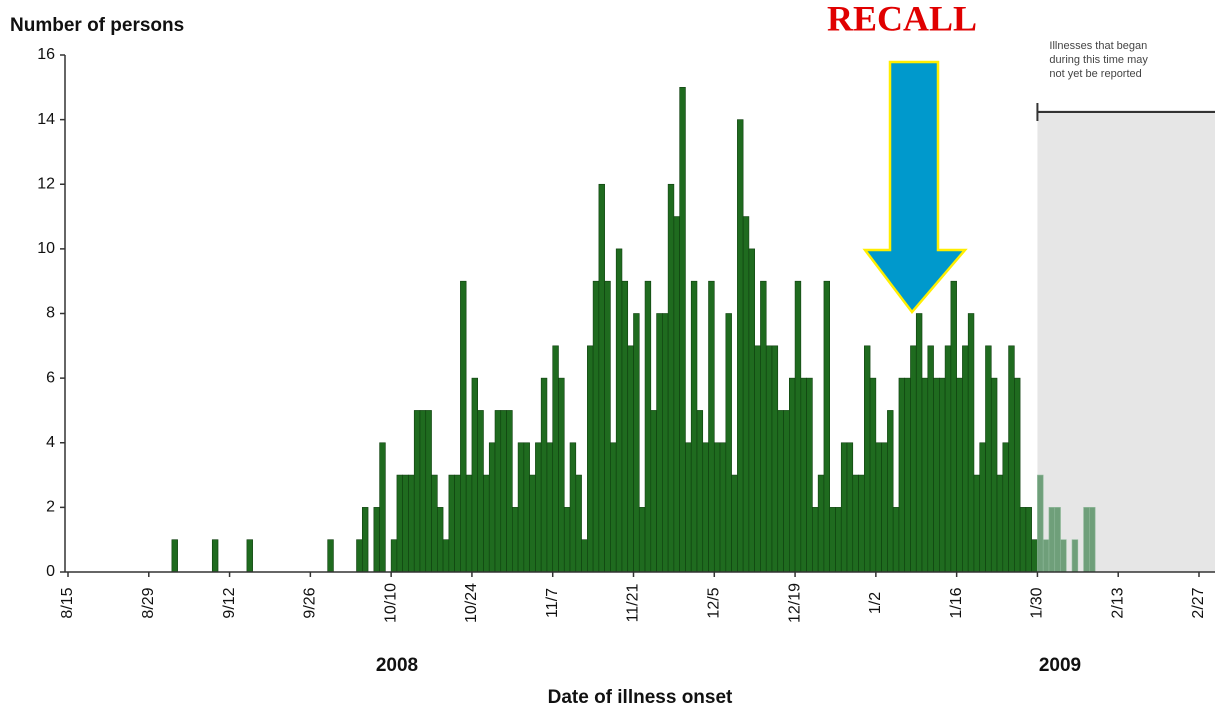 The height and width of the screenshot is (717, 1215). I want to click on x-tick-label: 10/24, so click(471, 603).